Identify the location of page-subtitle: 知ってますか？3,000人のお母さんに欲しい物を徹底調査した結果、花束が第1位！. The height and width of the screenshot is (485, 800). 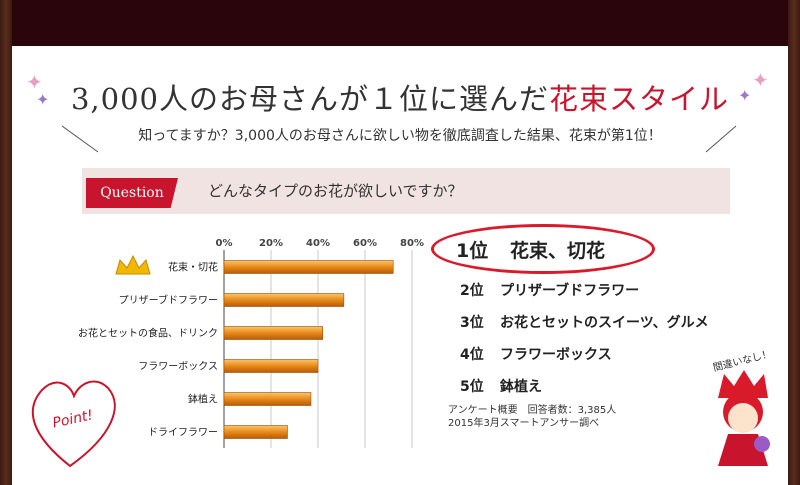
(400, 136).